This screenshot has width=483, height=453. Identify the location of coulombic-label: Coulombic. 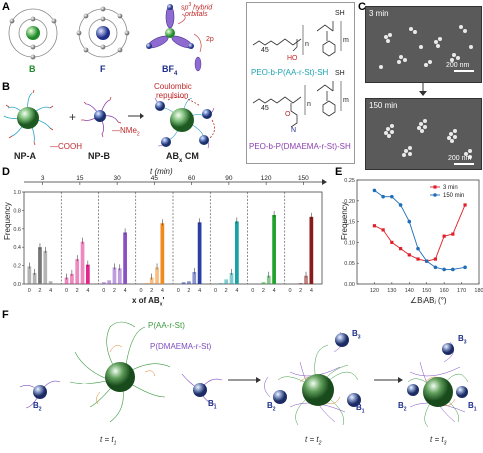
(173, 86).